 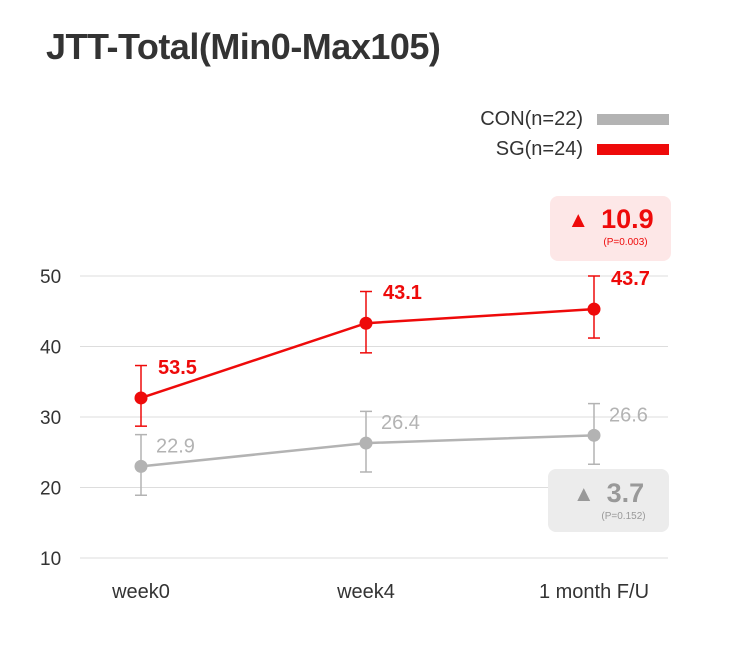 I want to click on x-tick-label: week0, so click(x=140, y=592).